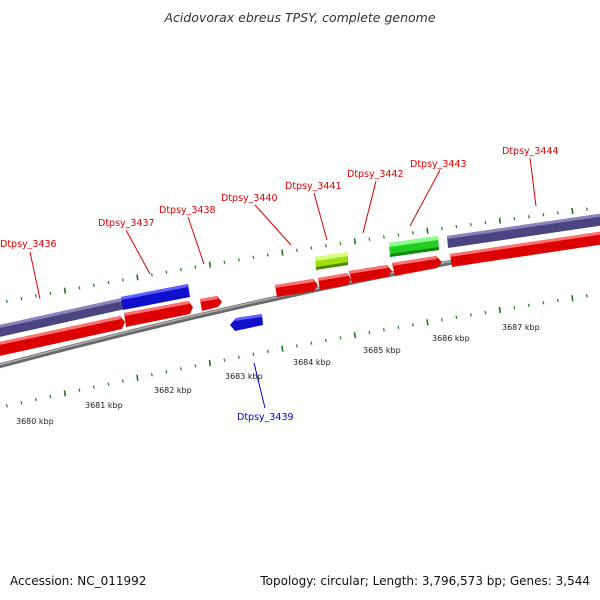  What do you see at coordinates (28, 244) in the screenshot?
I see `gene-label: Dtpsy_3436` at bounding box center [28, 244].